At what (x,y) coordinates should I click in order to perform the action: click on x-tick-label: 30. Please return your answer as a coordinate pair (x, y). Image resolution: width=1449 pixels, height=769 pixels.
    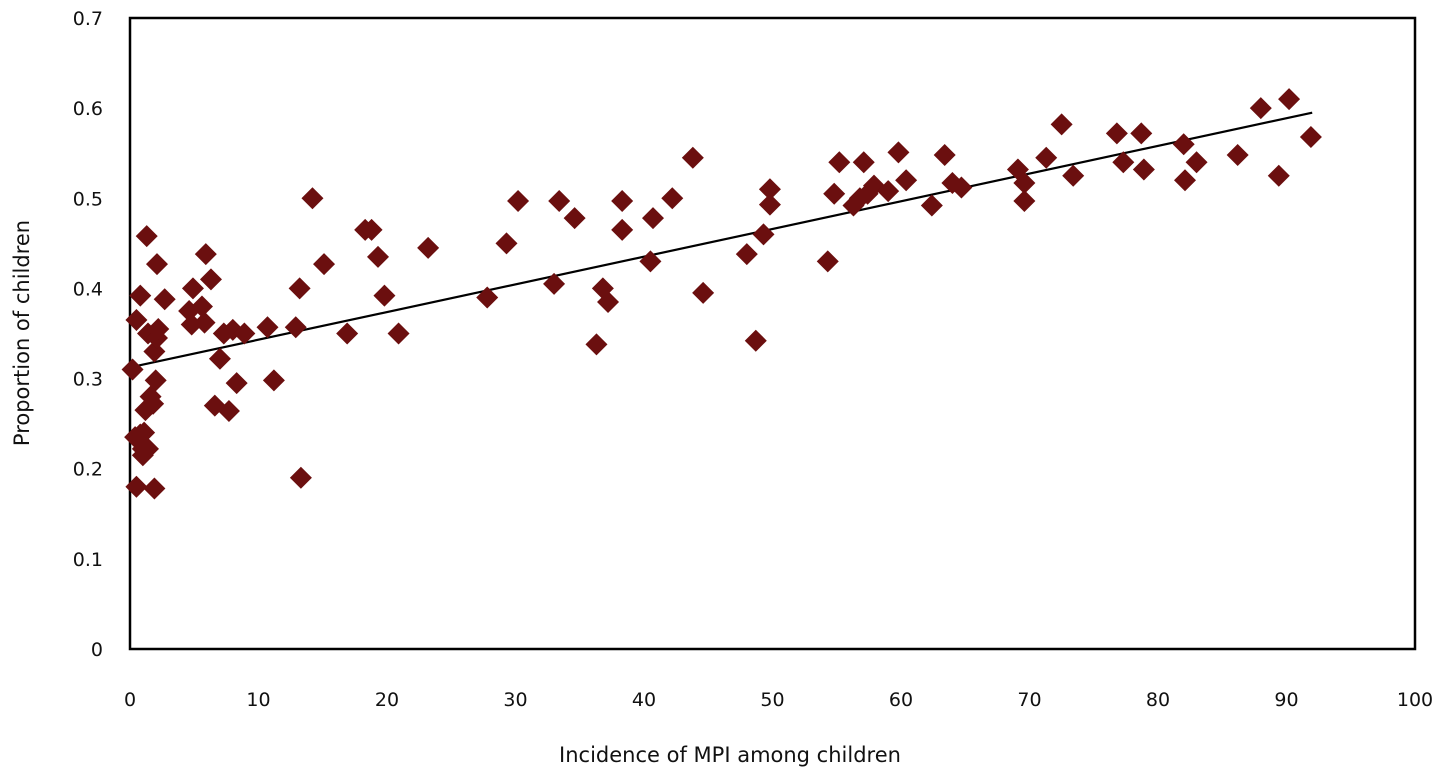
    Looking at the image, I should click on (515, 700).